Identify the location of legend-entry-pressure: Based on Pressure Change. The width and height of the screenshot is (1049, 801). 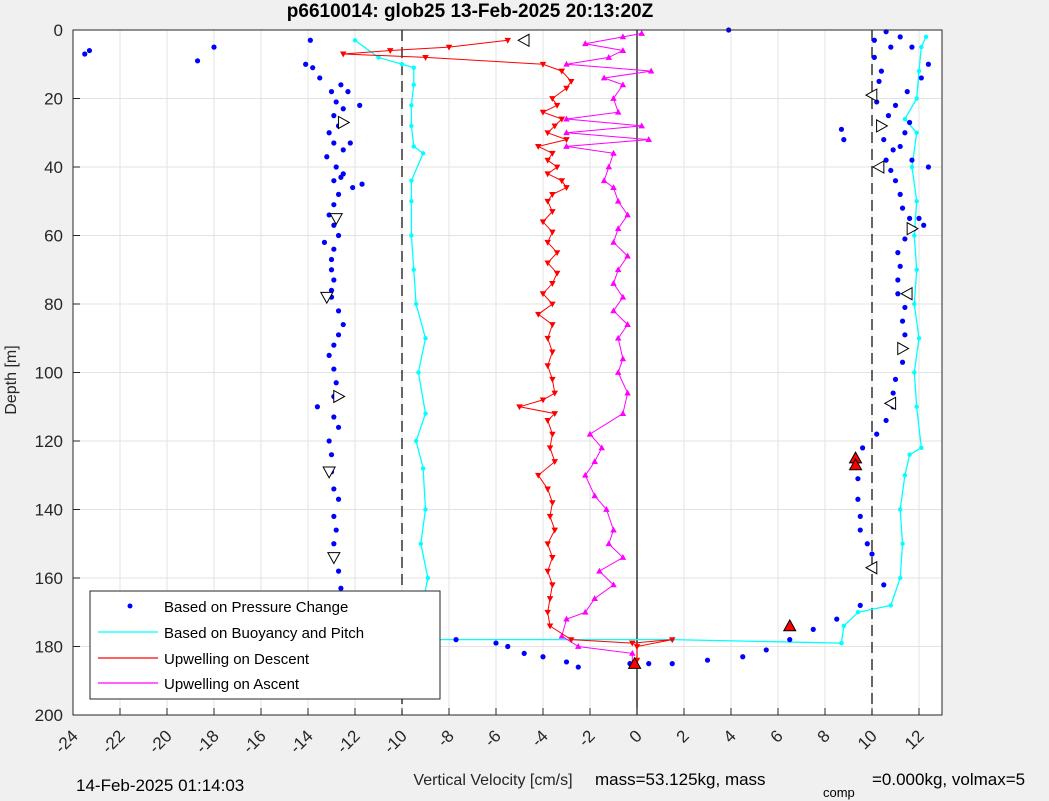
(237, 607).